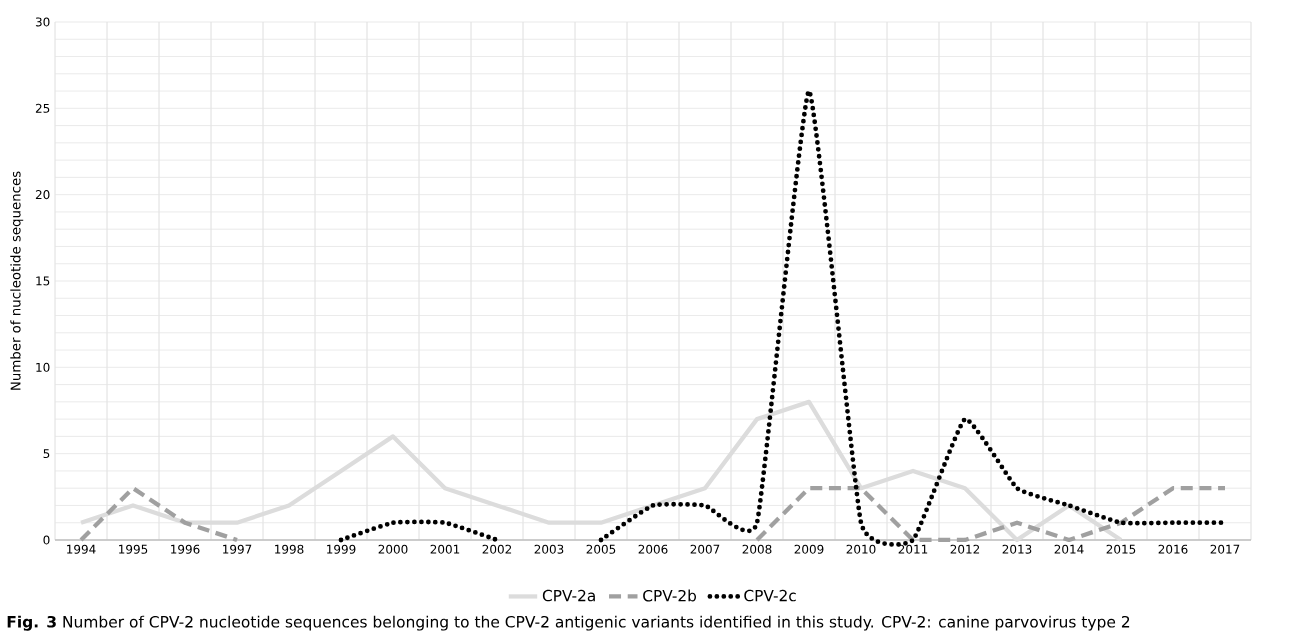  What do you see at coordinates (653, 549) in the screenshot?
I see `x-tick-label: 2006` at bounding box center [653, 549].